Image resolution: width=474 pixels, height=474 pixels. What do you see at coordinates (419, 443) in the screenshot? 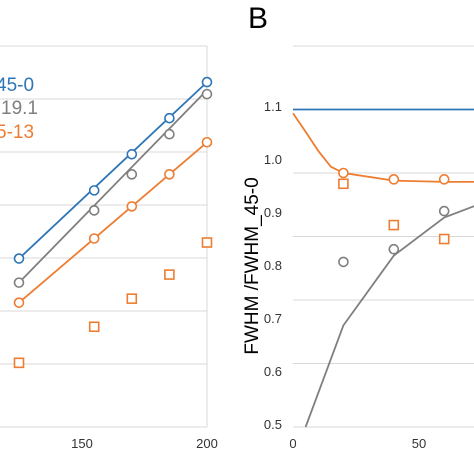
I see `panel-b-x-tick-50: 50` at bounding box center [419, 443].